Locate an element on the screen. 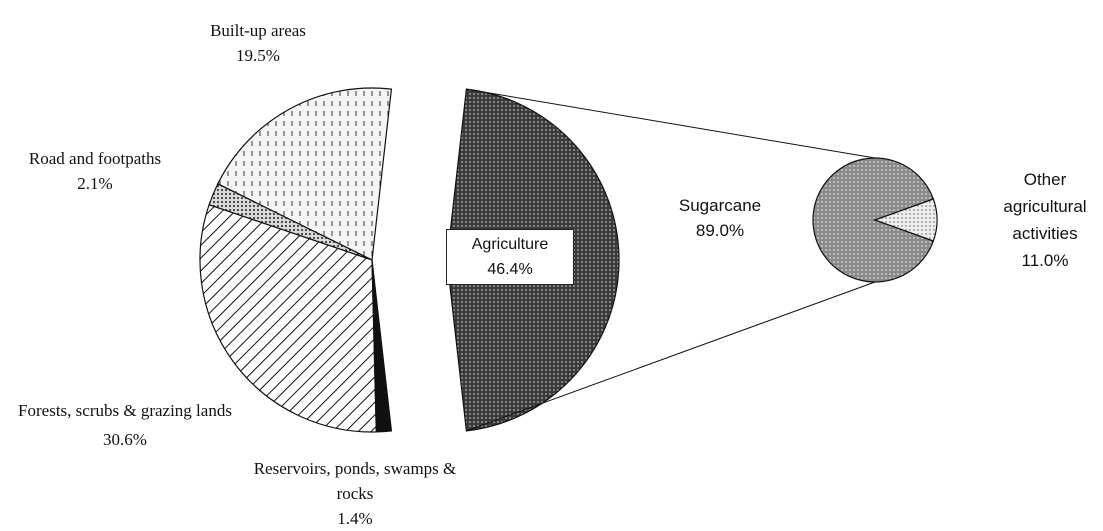 Image resolution: width=1103 pixels, height=531 pixels. slice-label: Forests, scrubs & grazing lands 30.6% is located at coordinates (125, 425).